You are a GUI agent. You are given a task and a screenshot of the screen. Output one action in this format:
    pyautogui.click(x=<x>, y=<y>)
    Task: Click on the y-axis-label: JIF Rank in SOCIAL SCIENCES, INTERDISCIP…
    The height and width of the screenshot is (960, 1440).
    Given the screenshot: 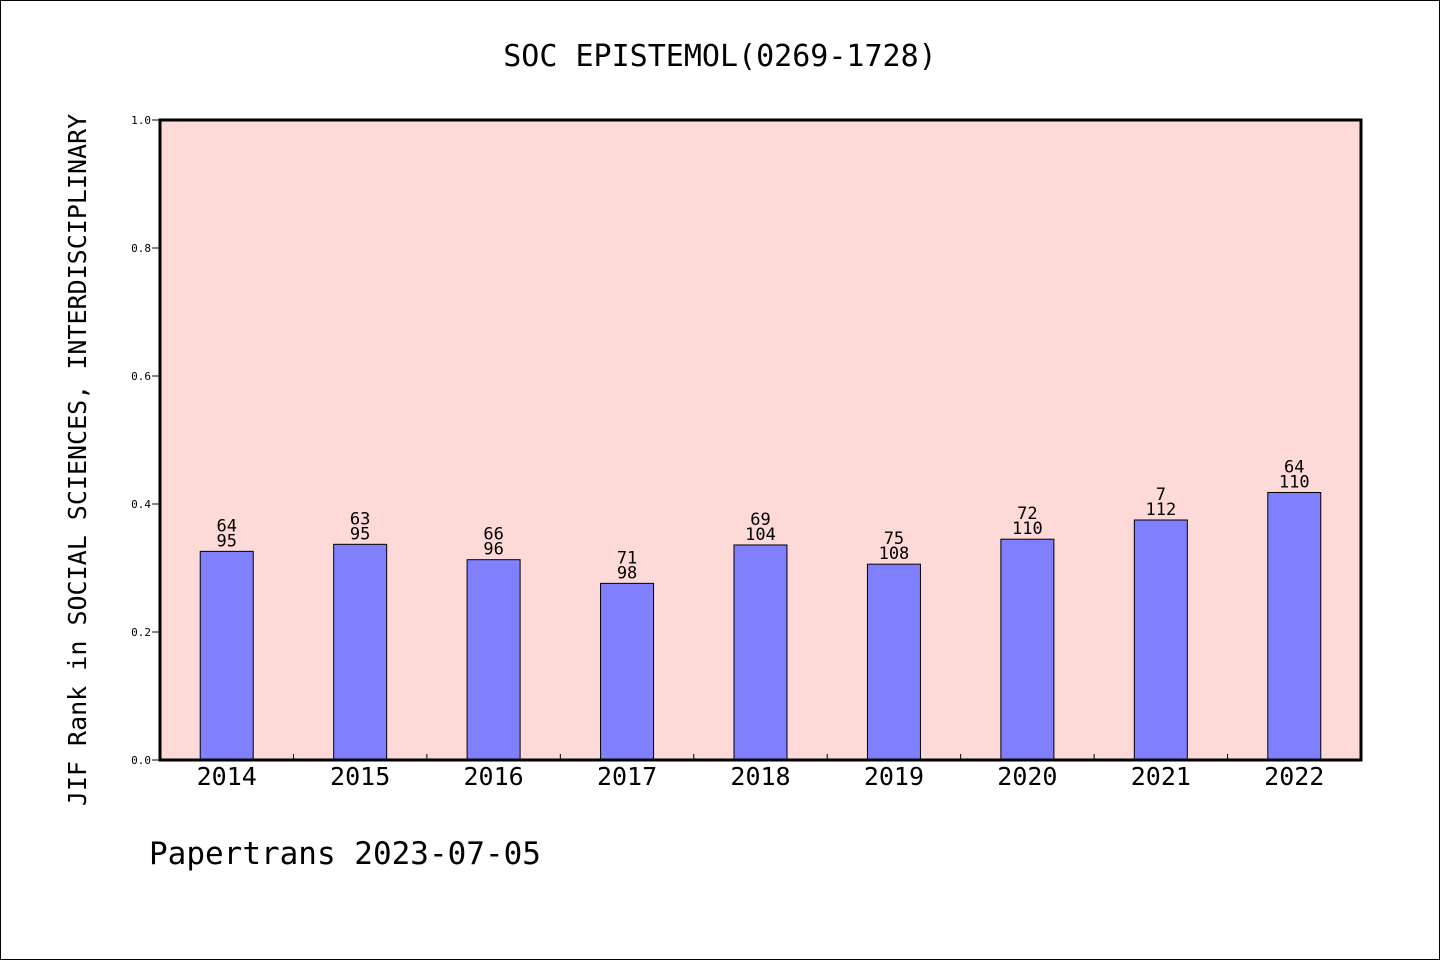 What is the action you would take?
    pyautogui.click(x=77, y=460)
    